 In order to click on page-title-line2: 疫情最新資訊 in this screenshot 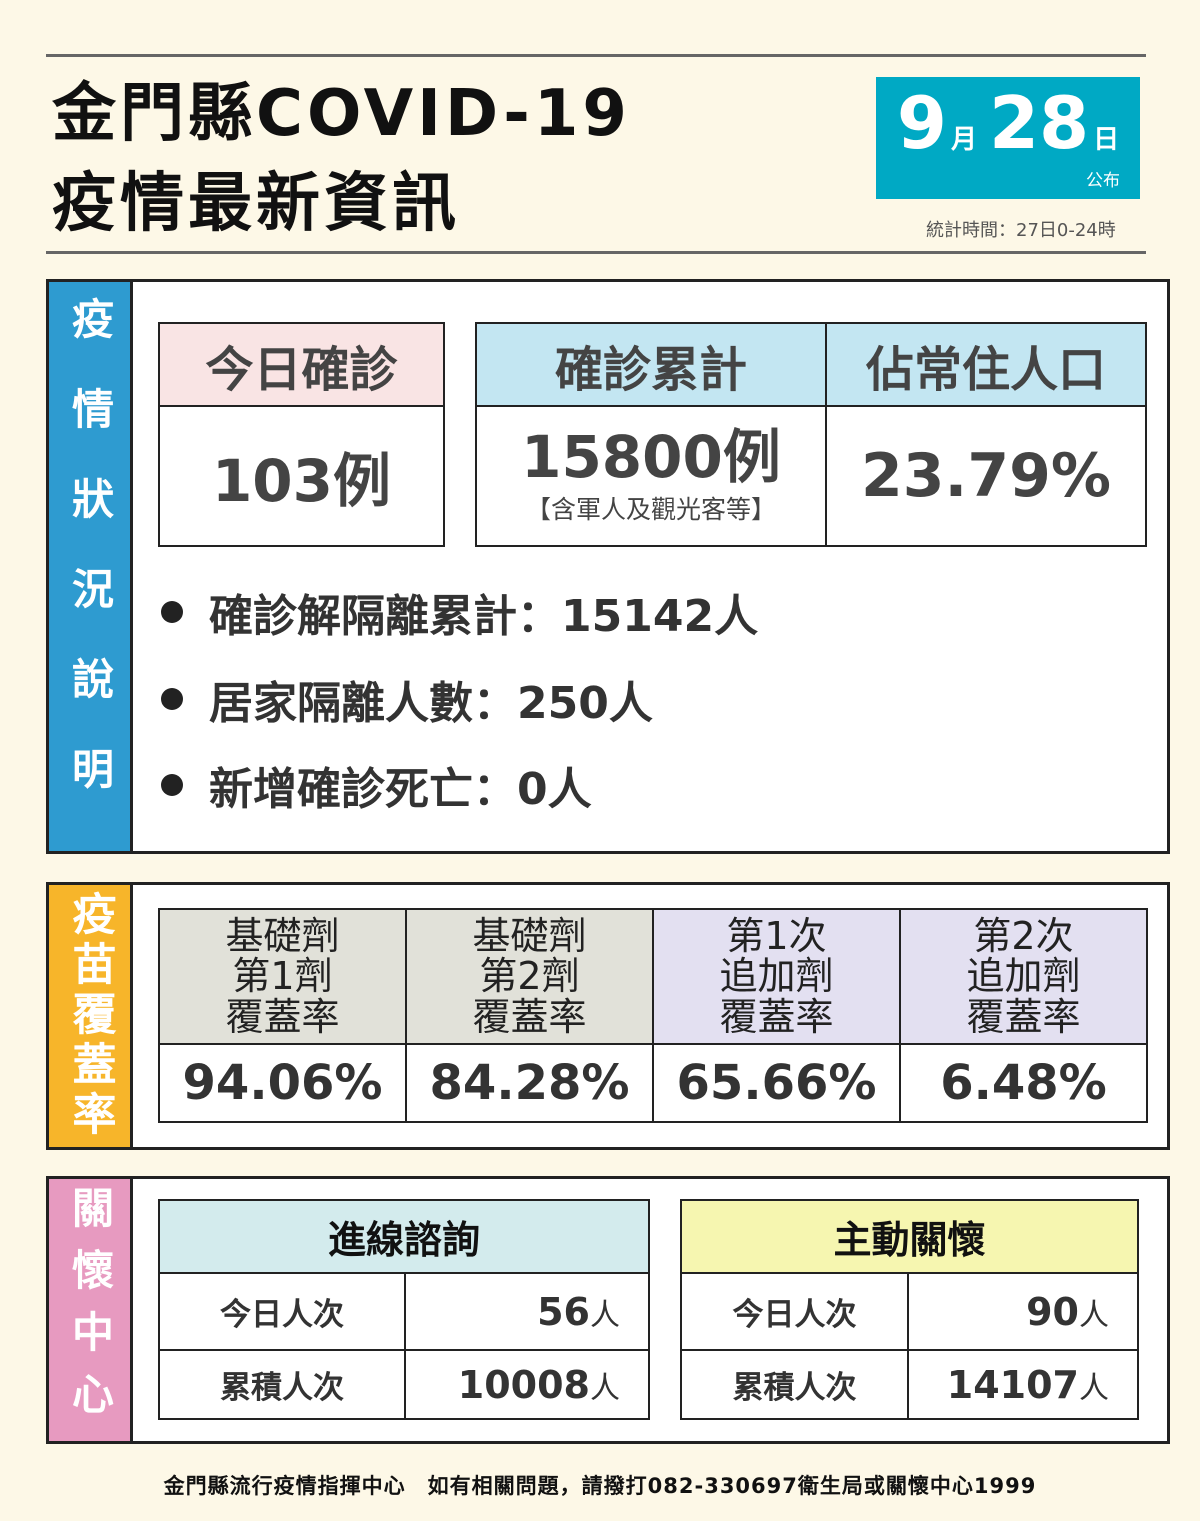, I will do `click(256, 204)`.